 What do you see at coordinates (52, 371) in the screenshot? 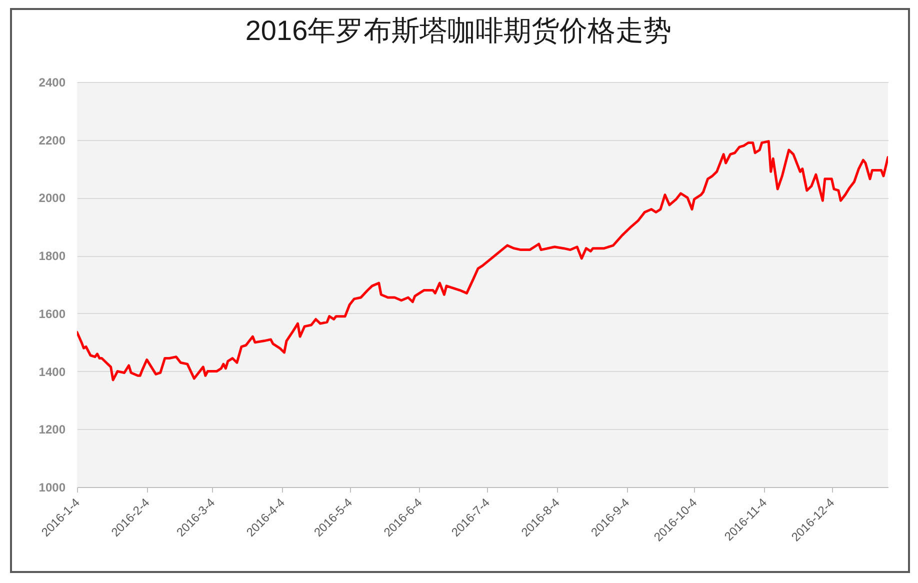
I see `y-tick-label: 1400` at bounding box center [52, 371].